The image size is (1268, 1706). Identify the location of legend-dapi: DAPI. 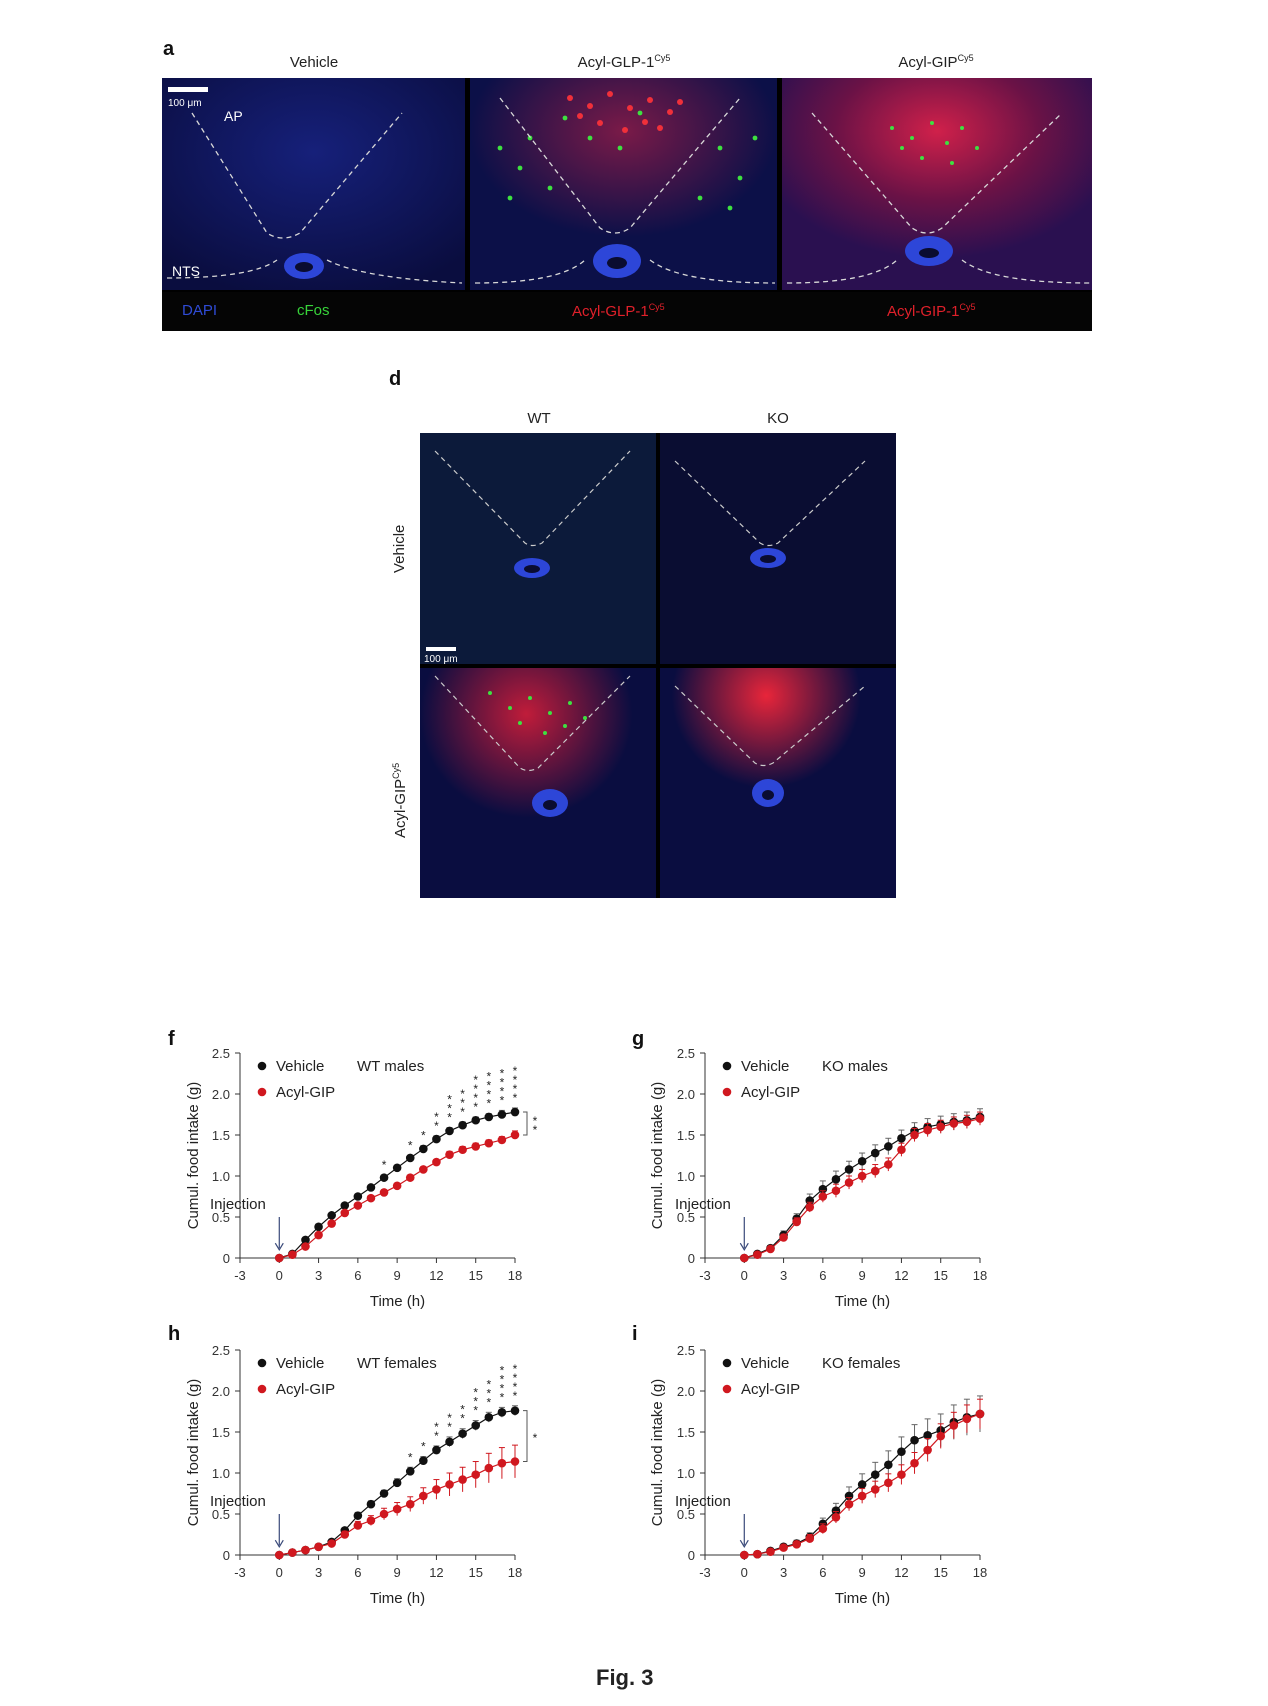
(200, 310).